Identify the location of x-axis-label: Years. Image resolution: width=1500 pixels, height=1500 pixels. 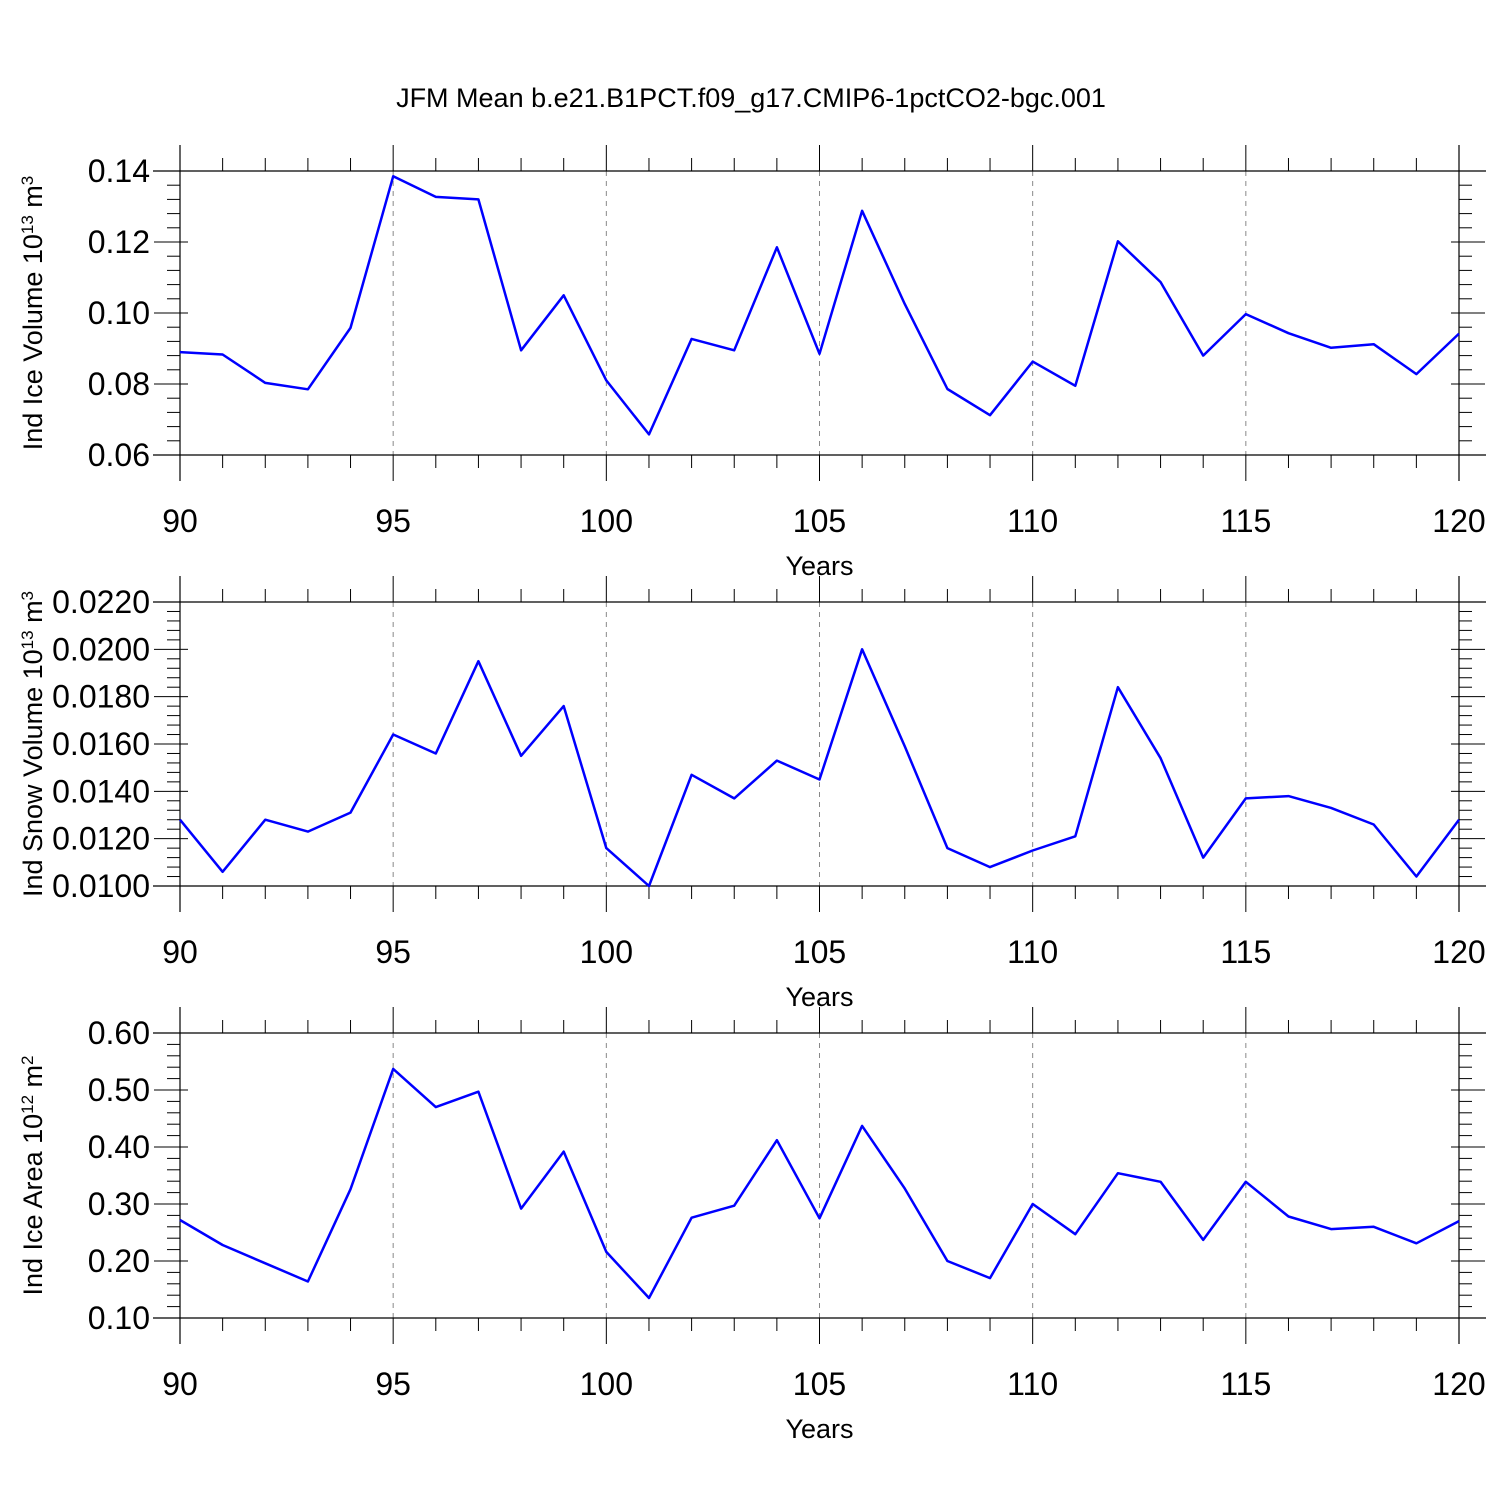
(819, 1429).